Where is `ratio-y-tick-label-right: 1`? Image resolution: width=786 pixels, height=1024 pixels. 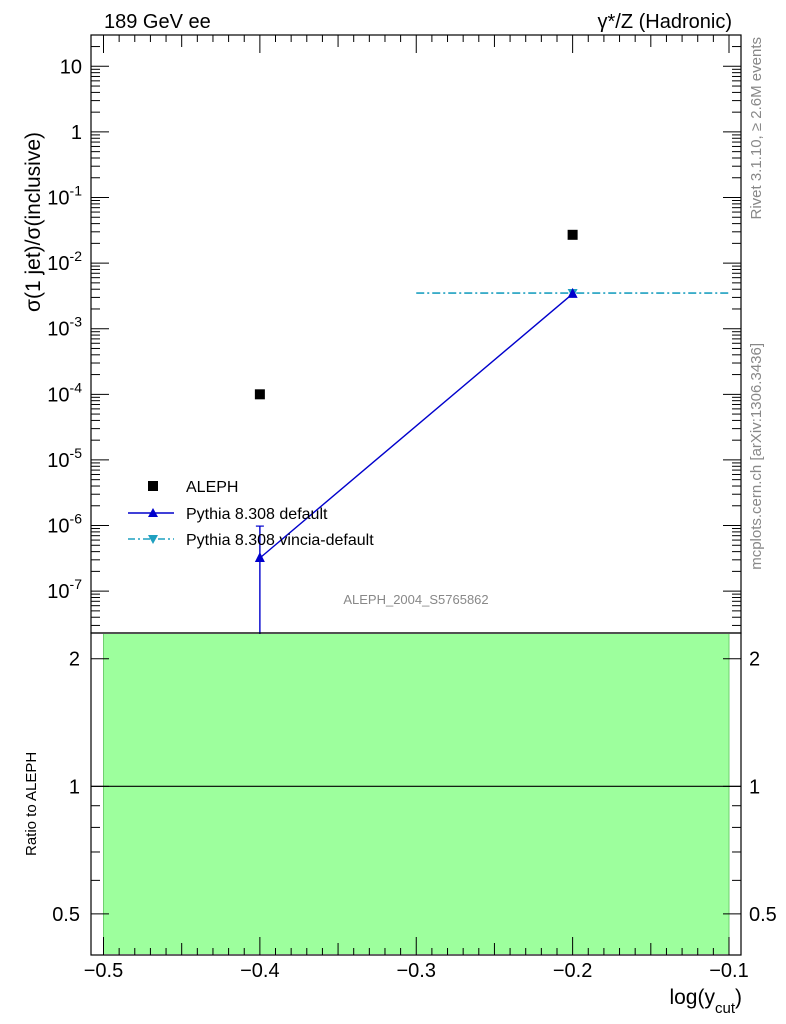 ratio-y-tick-label-right: 1 is located at coordinates (754, 787).